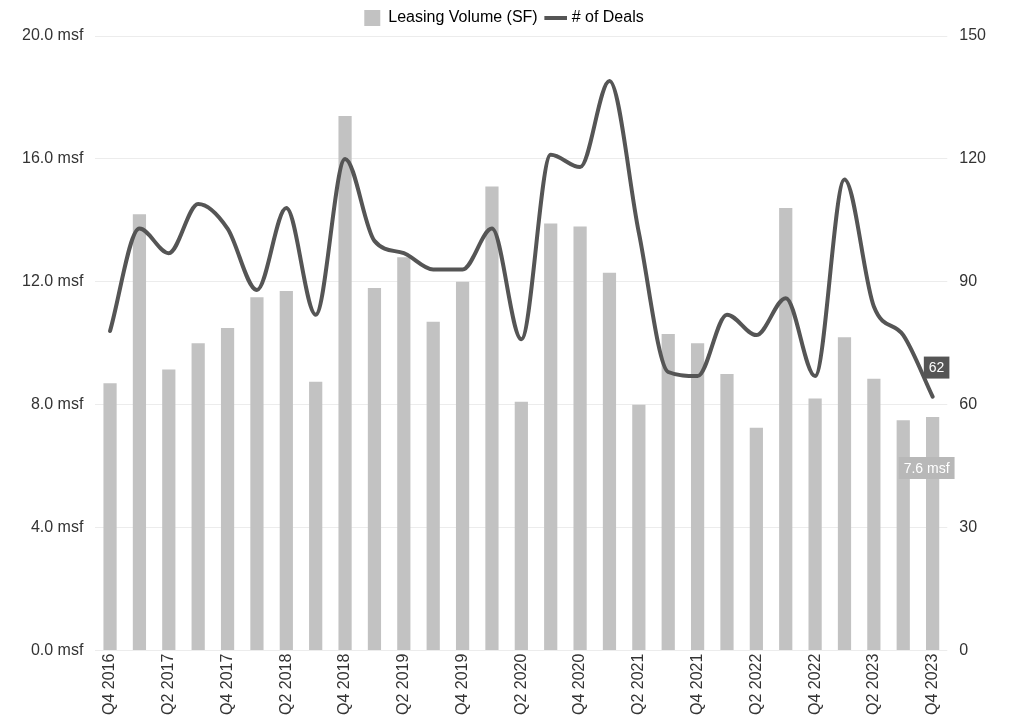 Image resolution: width=1018 pixels, height=723 pixels. Describe the element at coordinates (814, 684) in the screenshot. I see `x-tick-label: Q4 2022` at that location.